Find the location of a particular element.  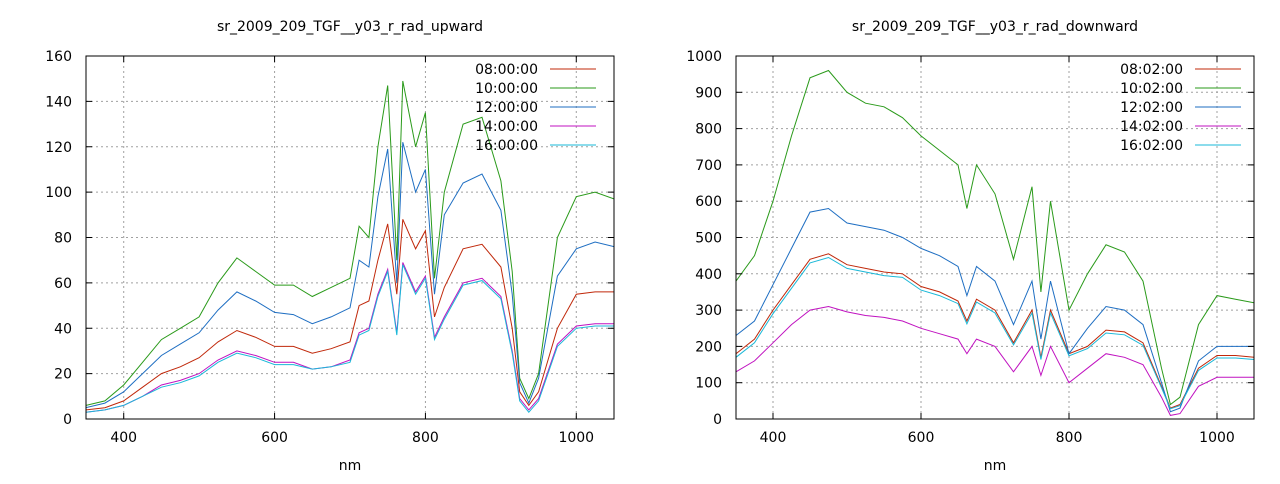

chart-title: sr_2009_209_TGF__y03_r_rad_downward is located at coordinates (995, 27).